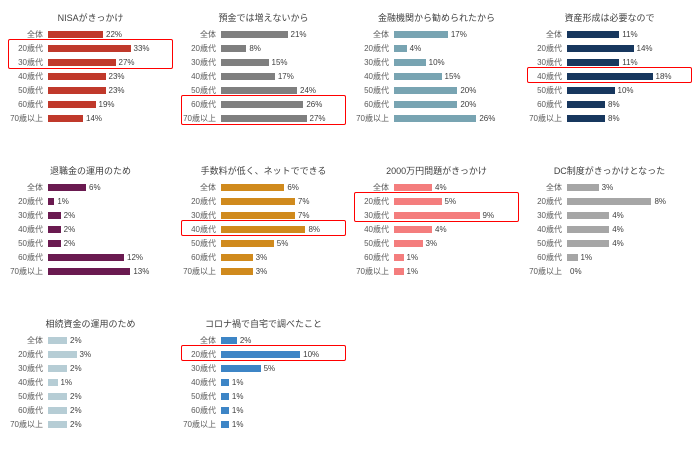  I want to click on bar-zone: 12%, so click(110, 257).